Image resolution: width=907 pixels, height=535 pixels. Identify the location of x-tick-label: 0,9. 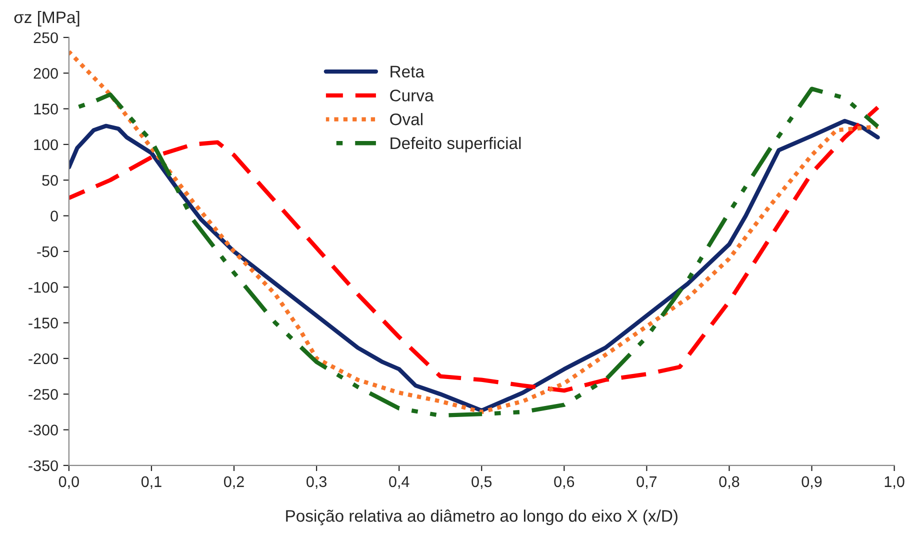
(812, 482).